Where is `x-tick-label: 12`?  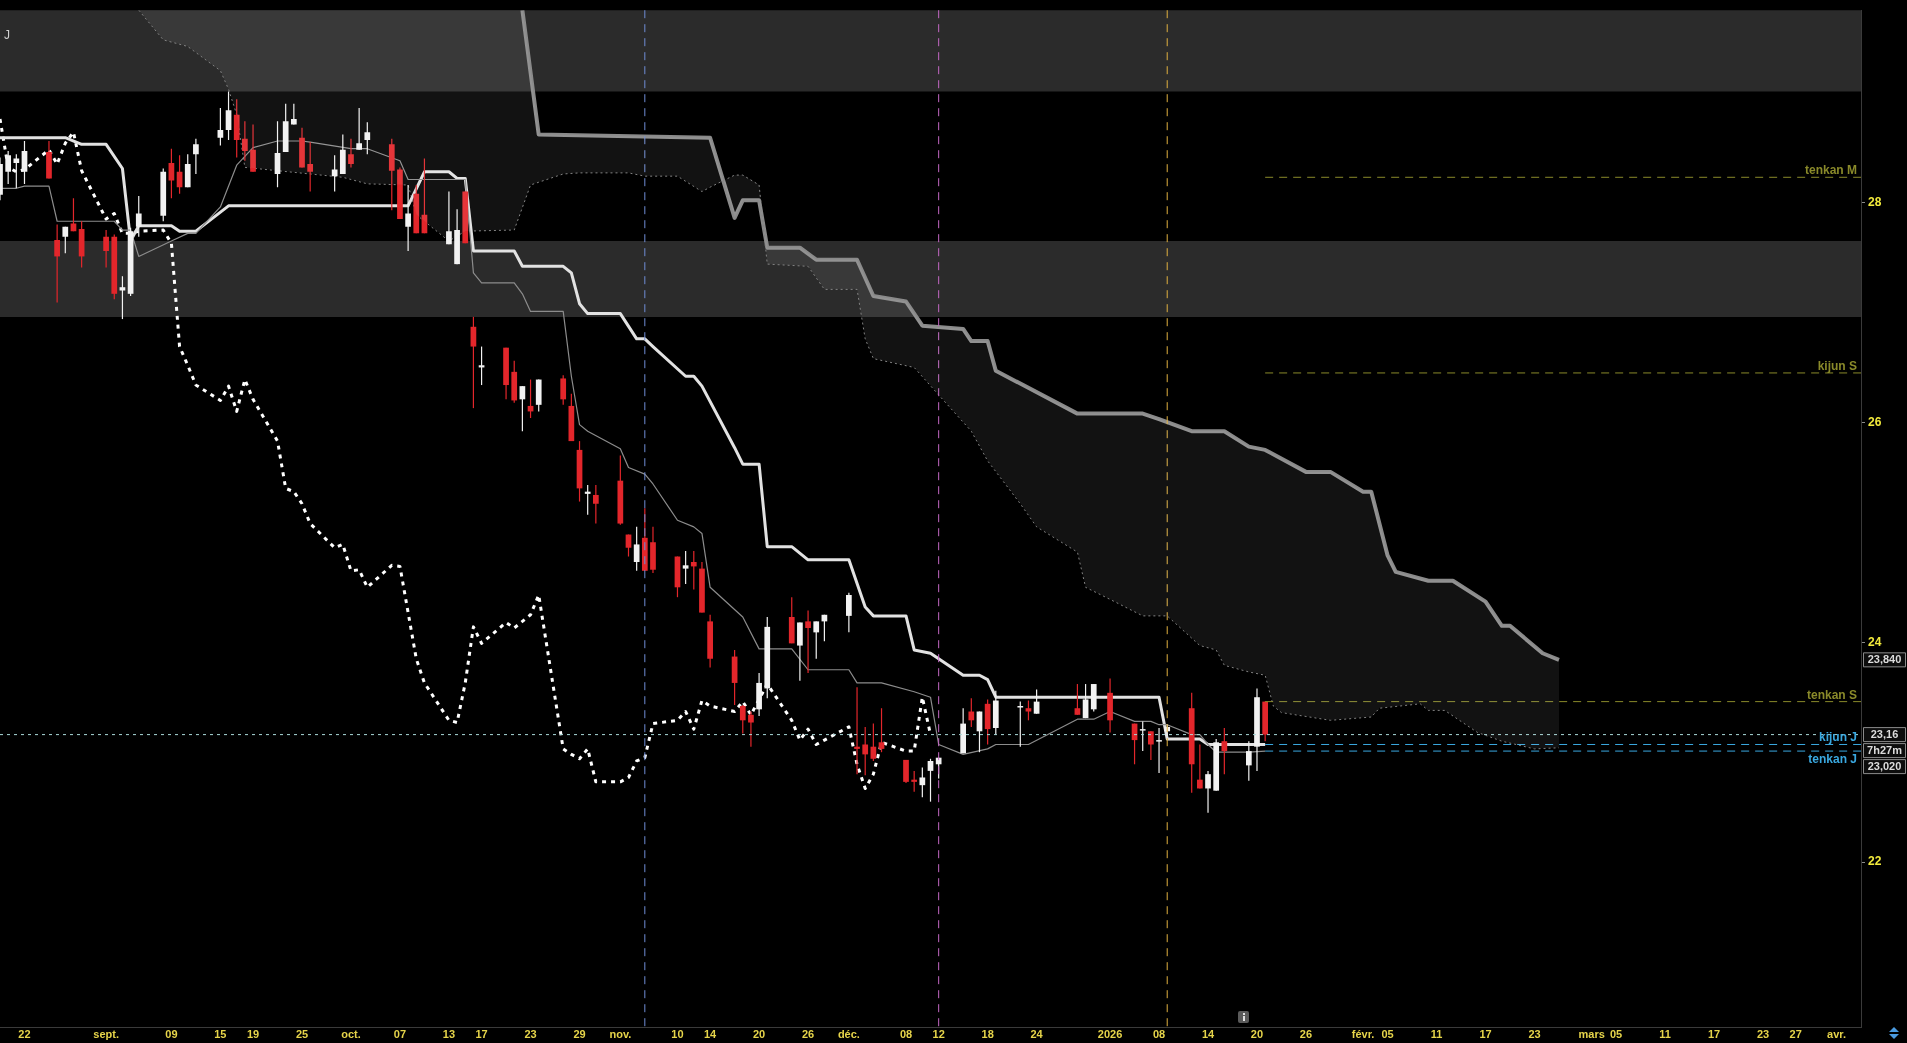 x-tick-label: 12 is located at coordinates (938, 1033).